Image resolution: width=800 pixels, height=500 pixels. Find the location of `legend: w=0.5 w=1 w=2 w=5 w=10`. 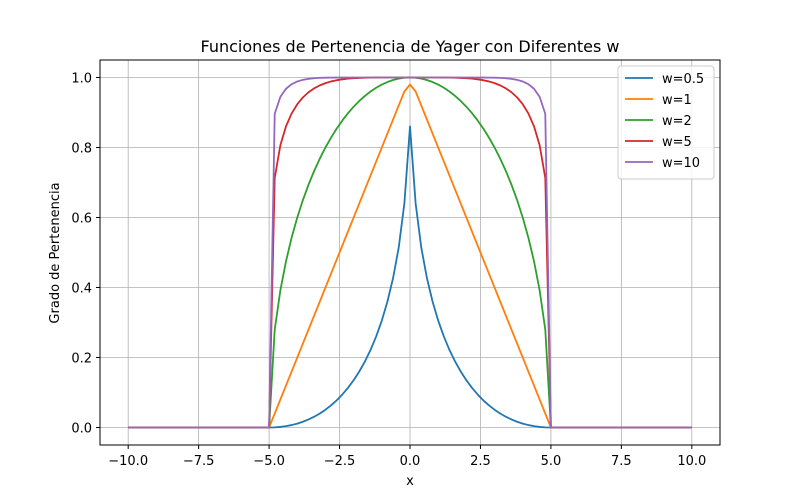

legend: w=0.5 w=1 w=2 w=5 w=10 is located at coordinates (666, 122).